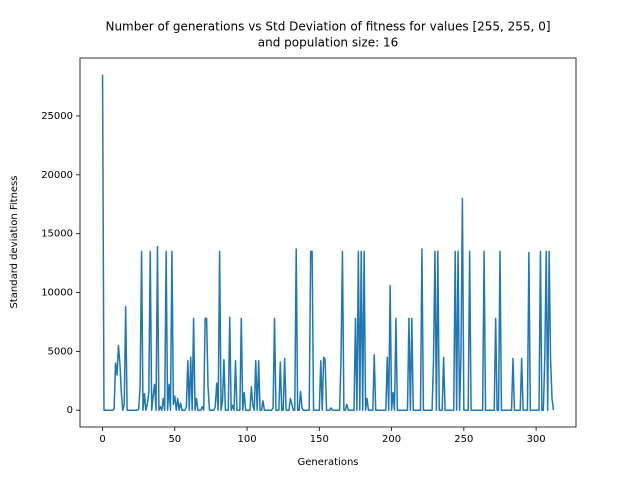  Describe the element at coordinates (14, 242) in the screenshot. I see `y-axis-label: Standard deviation Fitness` at that location.